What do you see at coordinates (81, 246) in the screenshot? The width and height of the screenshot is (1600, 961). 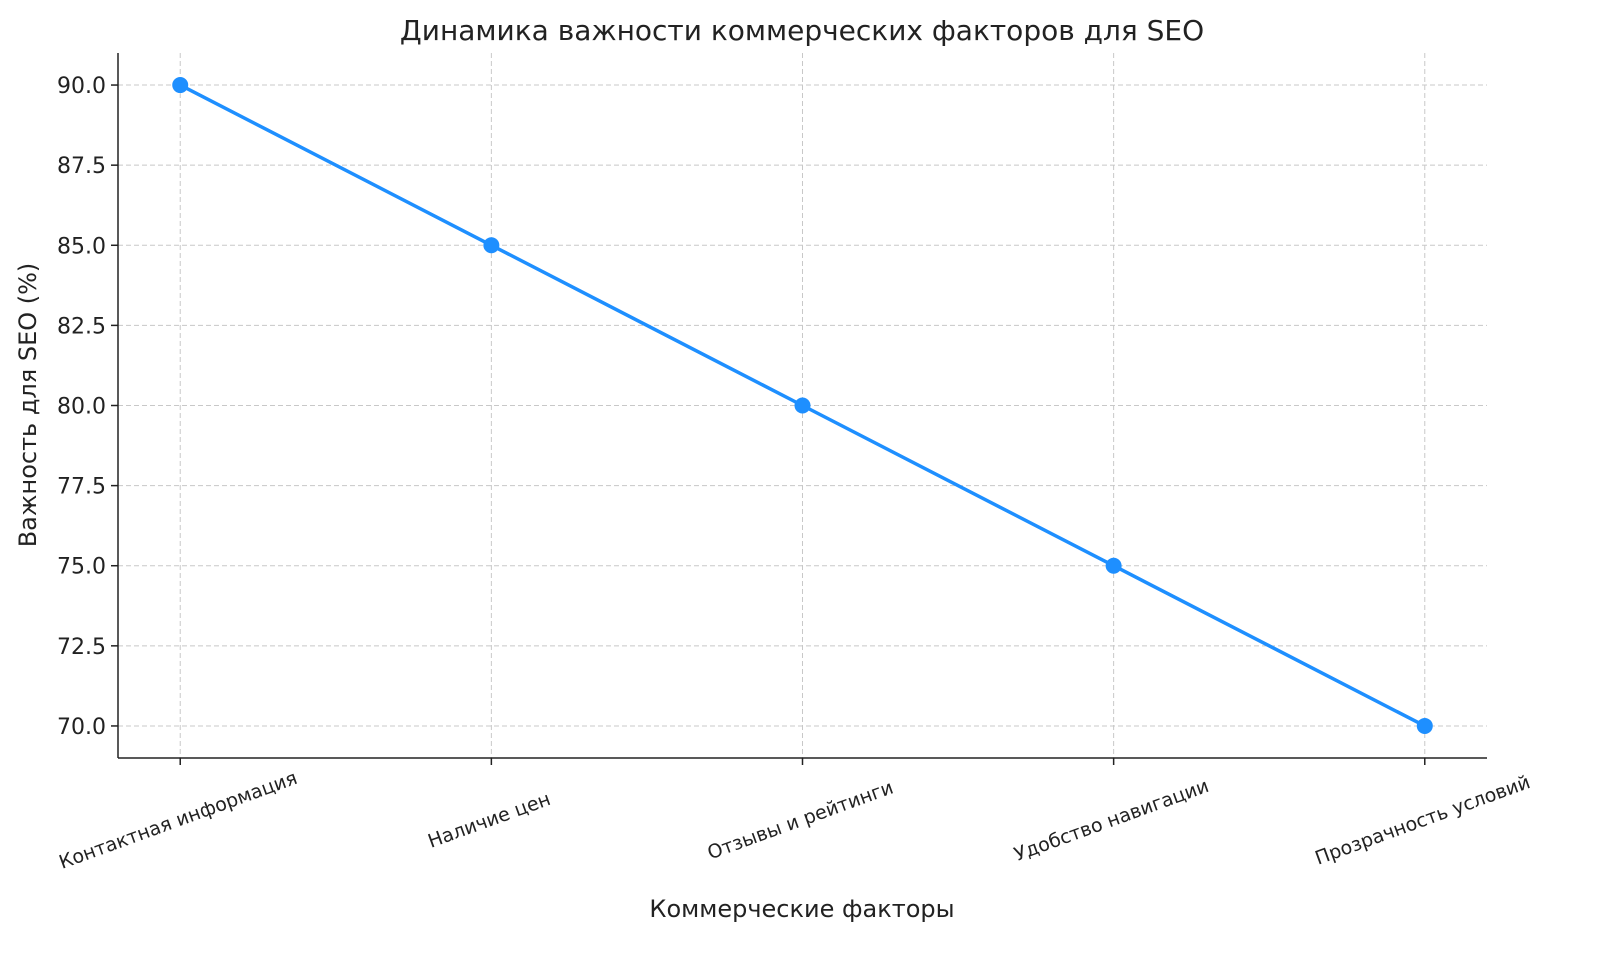 I see `y-tick-label: 85.0` at bounding box center [81, 246].